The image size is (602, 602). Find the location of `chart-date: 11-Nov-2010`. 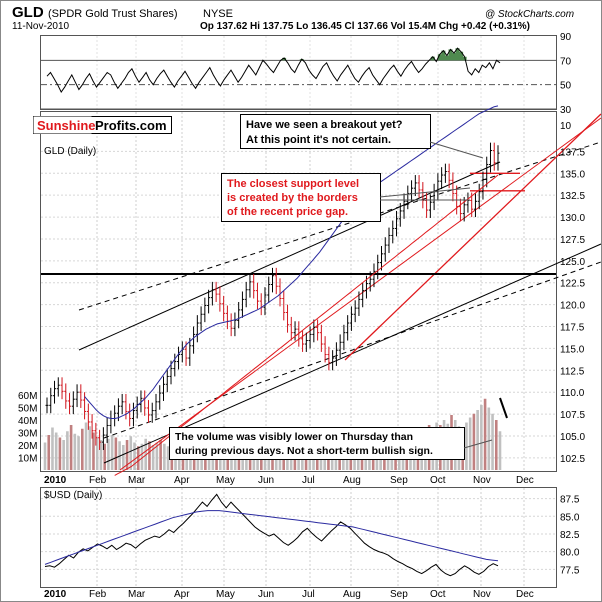

chart-date: 11-Nov-2010 is located at coordinates (41, 26).